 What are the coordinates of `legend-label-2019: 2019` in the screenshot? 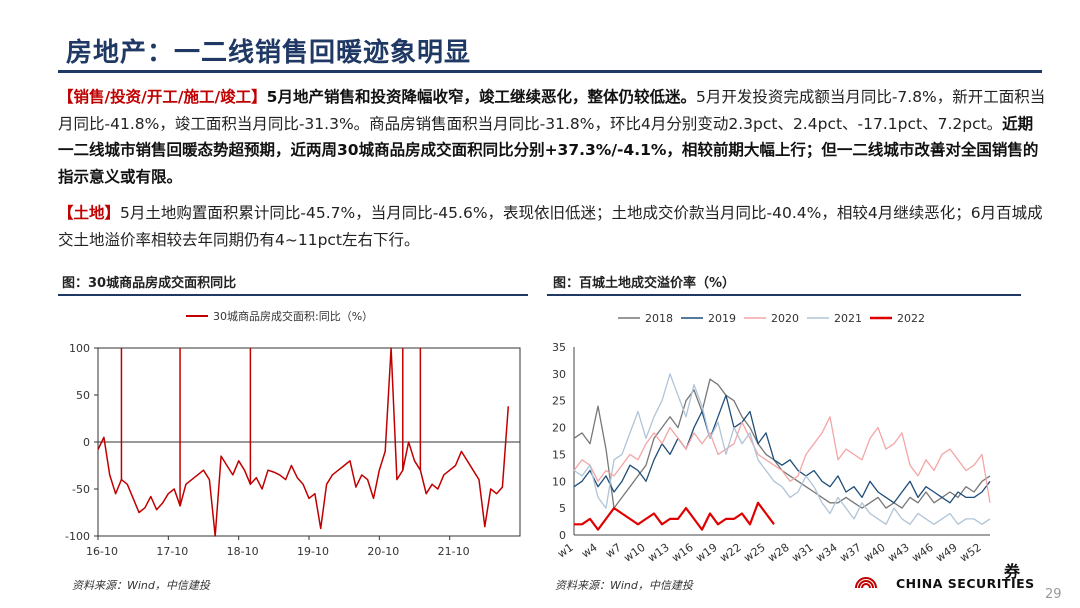 It's located at (722, 318).